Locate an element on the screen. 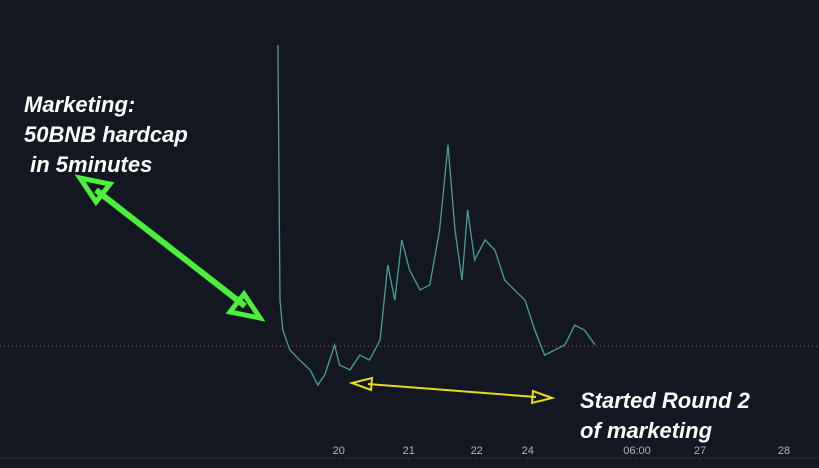  x-tick-label: 06:00 is located at coordinates (637, 451).